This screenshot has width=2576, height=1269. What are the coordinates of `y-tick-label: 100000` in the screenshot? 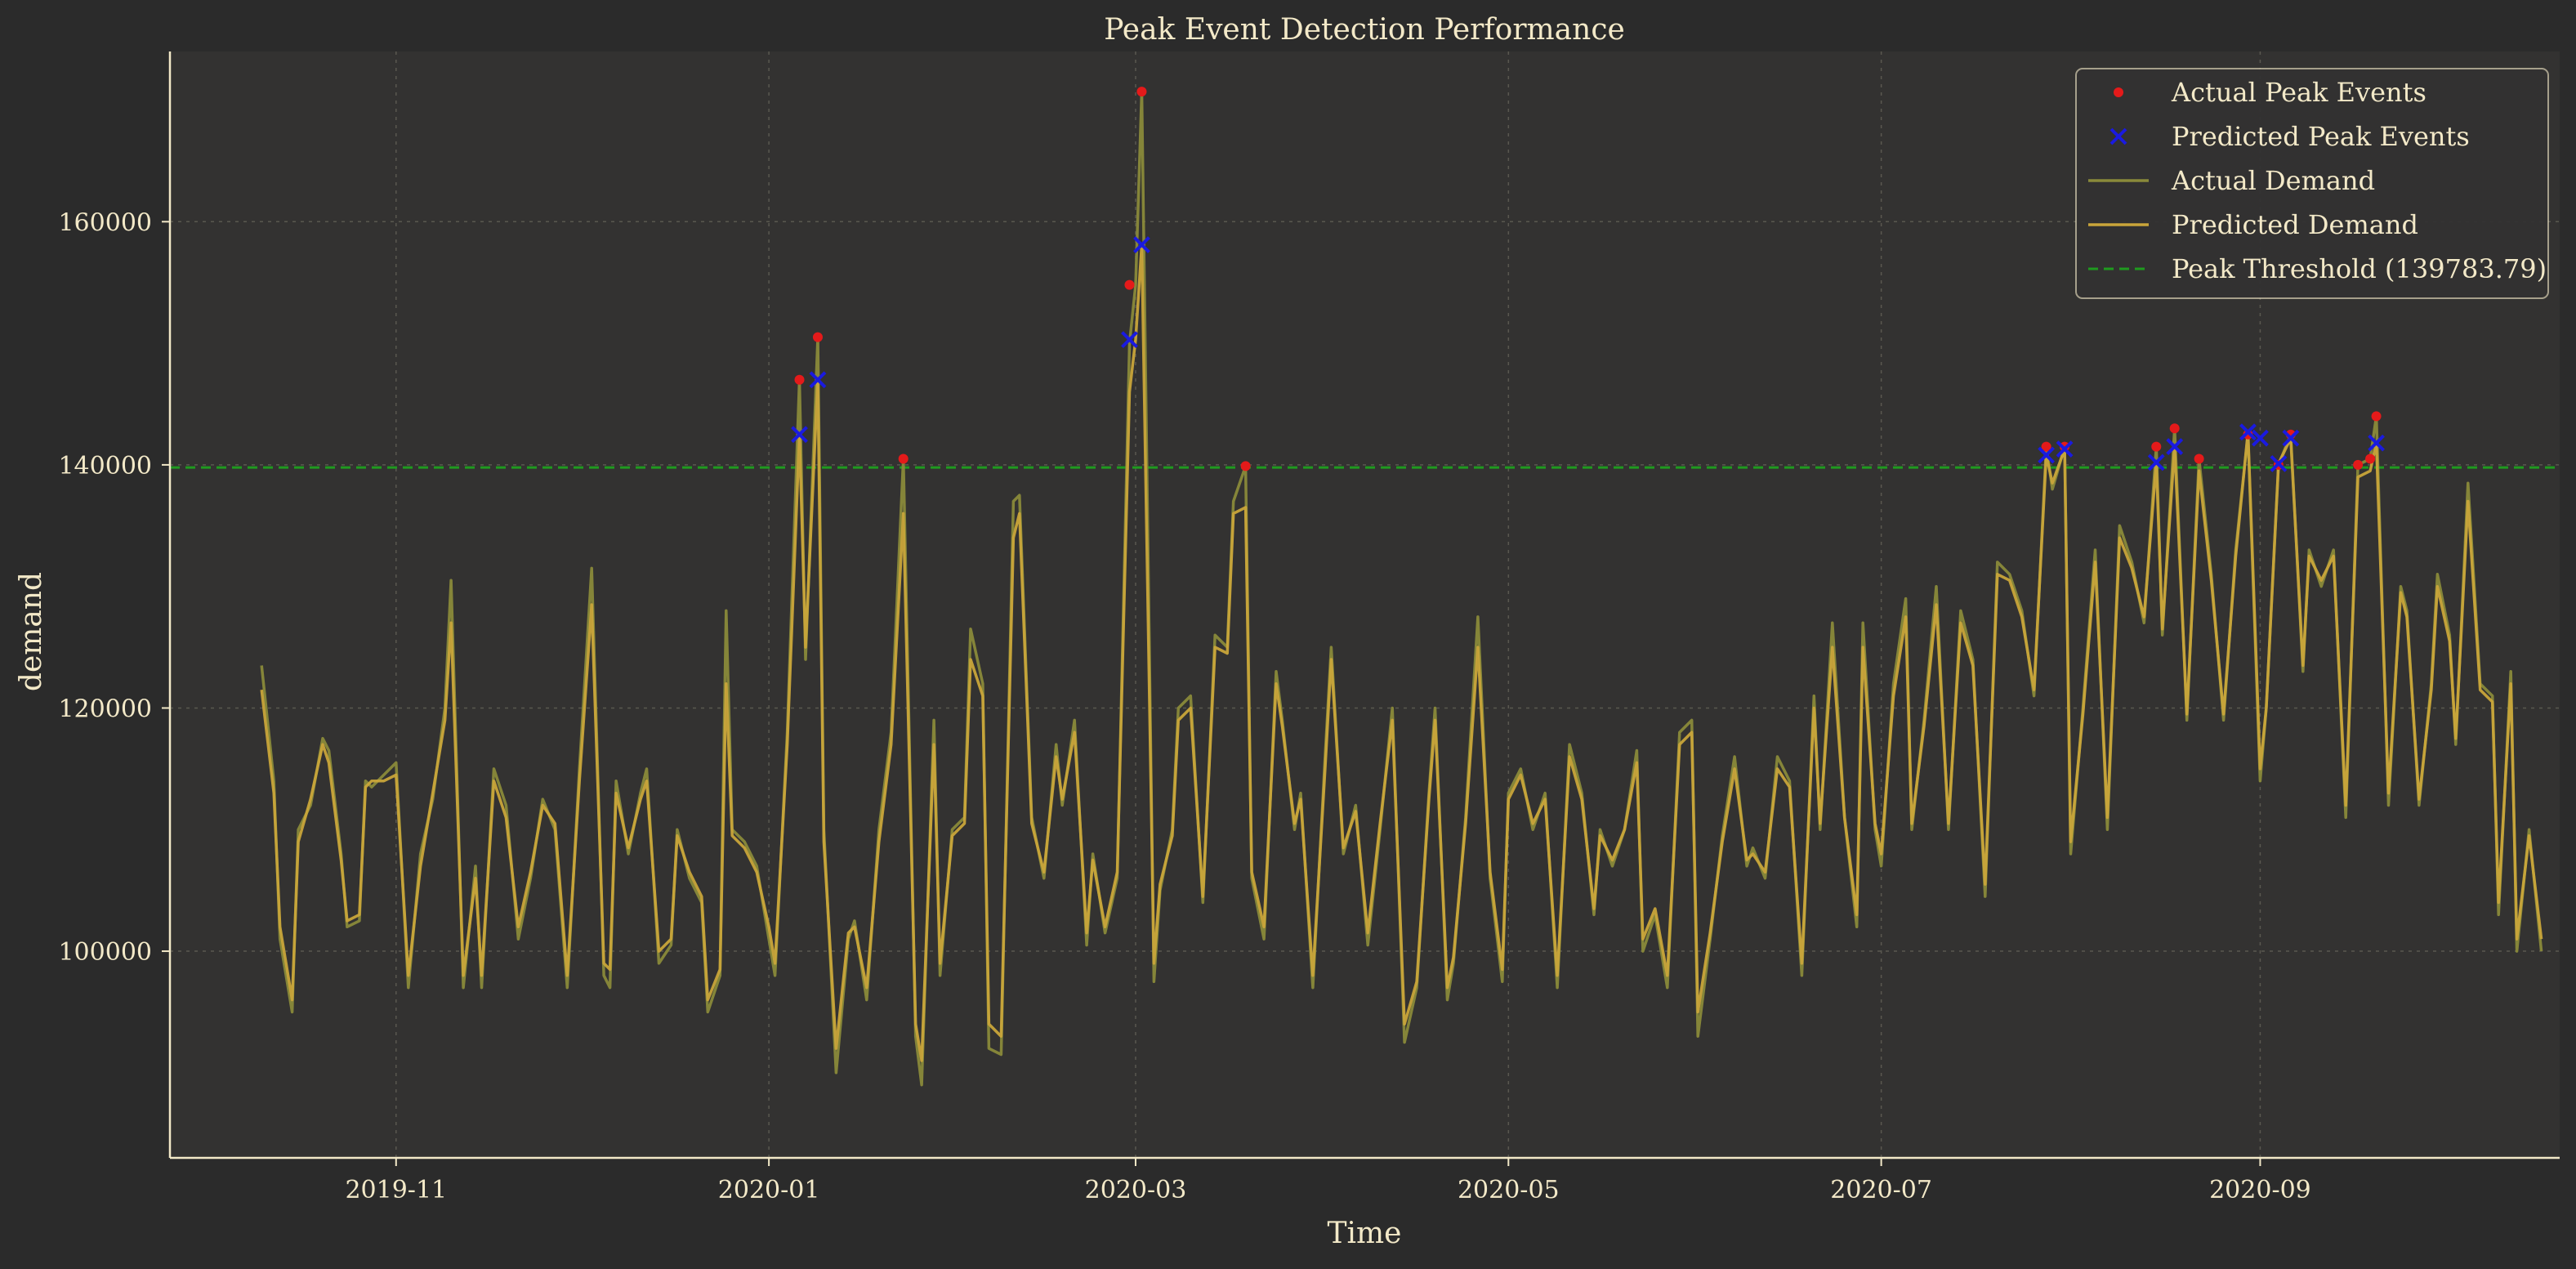 It's located at (105, 953).